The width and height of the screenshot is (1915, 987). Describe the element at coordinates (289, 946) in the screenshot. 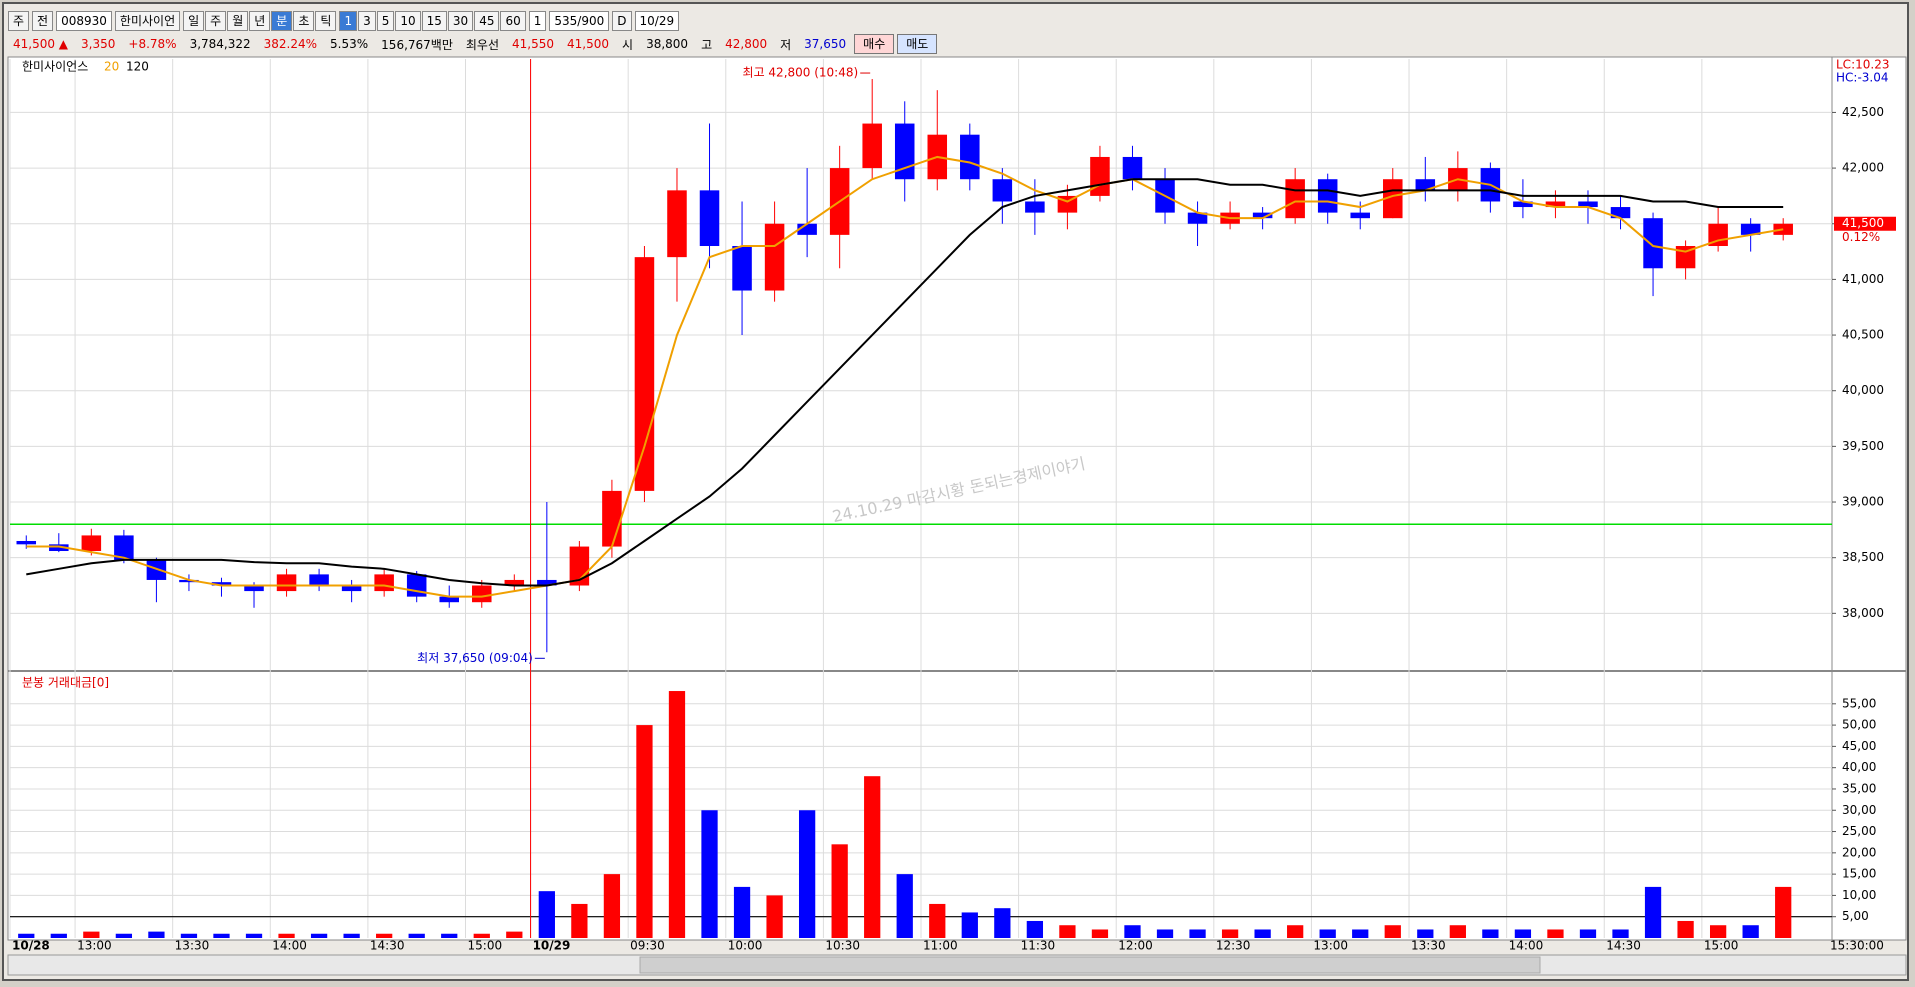

I see `x-tick-label: 14:00` at that location.